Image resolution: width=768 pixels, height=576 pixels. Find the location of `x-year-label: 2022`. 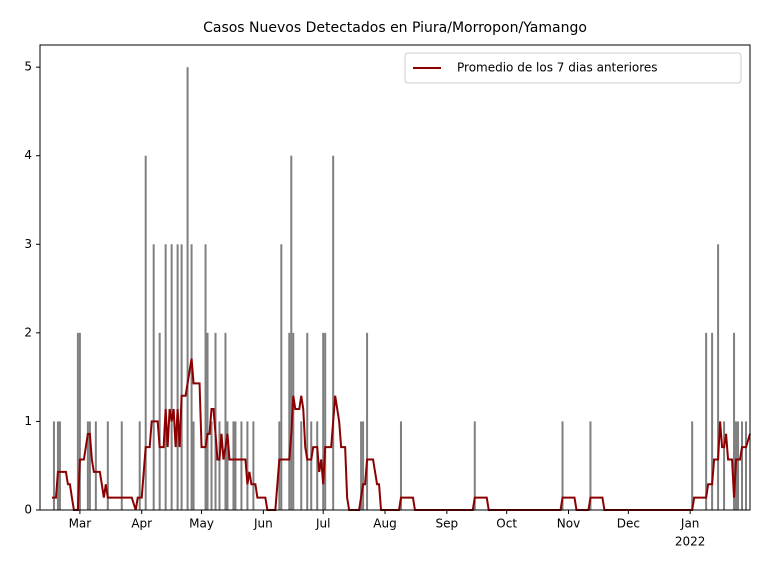

x-year-label: 2022 is located at coordinates (690, 542).